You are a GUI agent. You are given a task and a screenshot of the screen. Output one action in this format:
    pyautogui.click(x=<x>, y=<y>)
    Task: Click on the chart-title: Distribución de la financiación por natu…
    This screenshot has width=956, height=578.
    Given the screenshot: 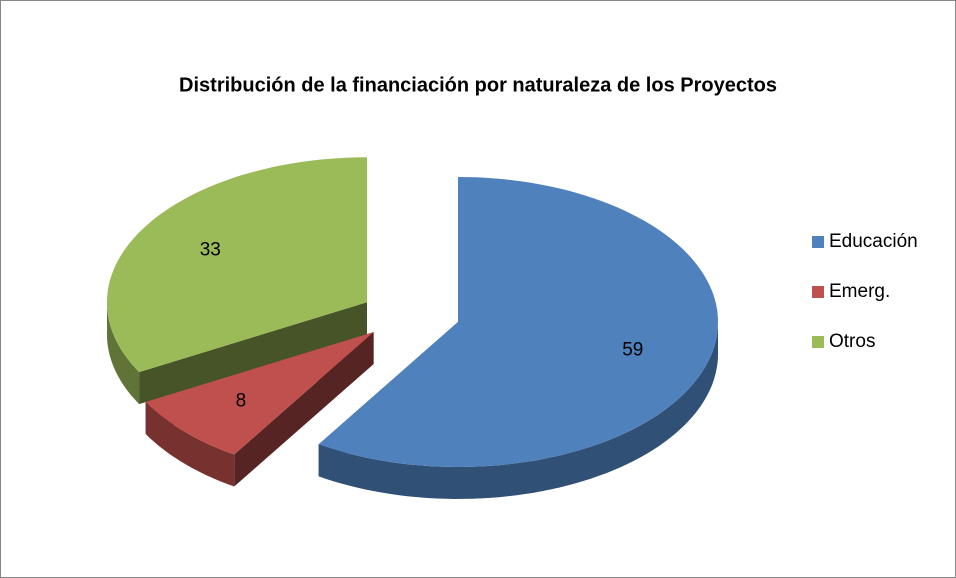 What is the action you would take?
    pyautogui.click(x=478, y=85)
    